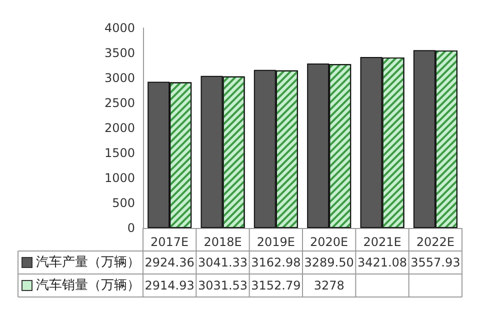  I want to click on y-tick-label: 0, so click(131, 228).